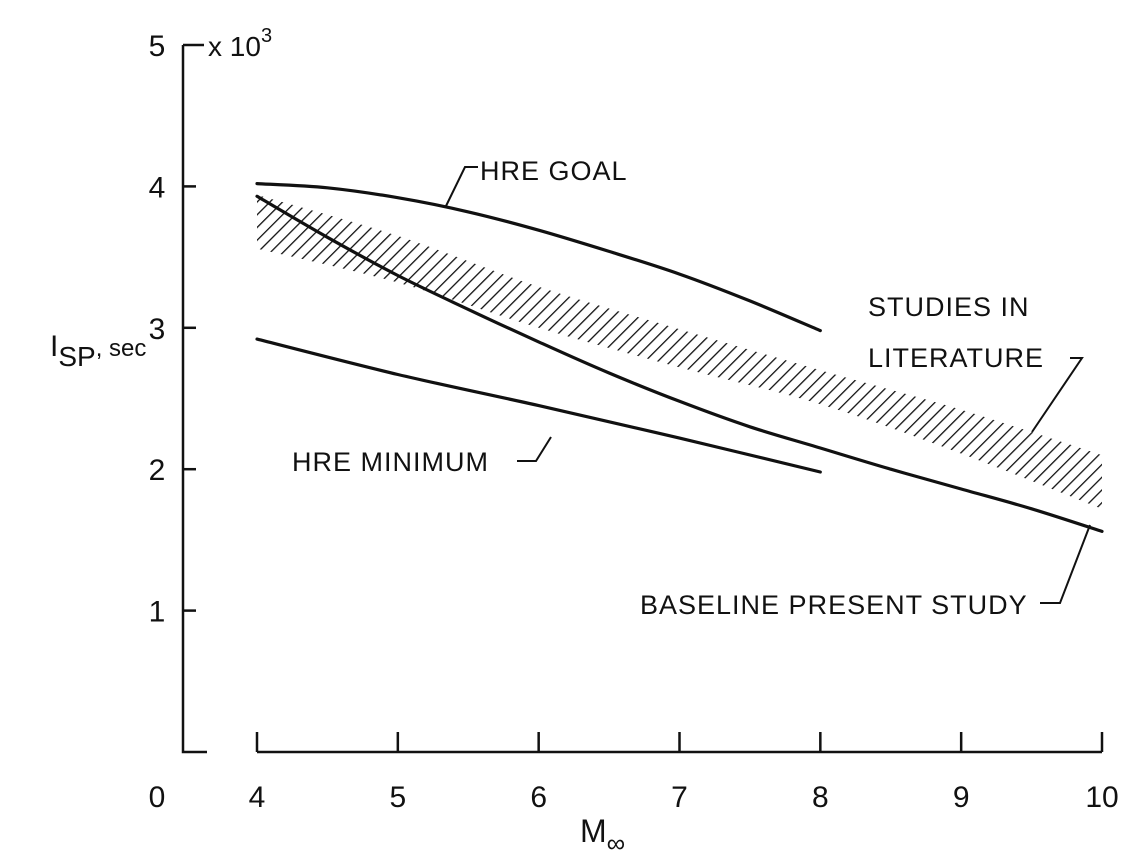 The height and width of the screenshot is (860, 1135). What do you see at coordinates (602, 835) in the screenshot?
I see `x-axis-label: M∞` at bounding box center [602, 835].